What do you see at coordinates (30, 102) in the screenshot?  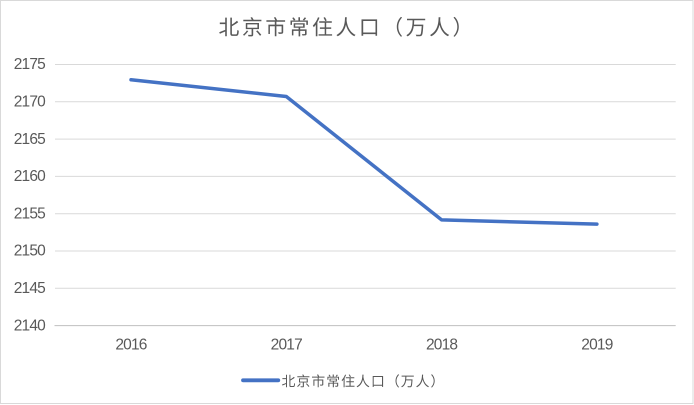 I see `svg-text: 2170` at bounding box center [30, 102].